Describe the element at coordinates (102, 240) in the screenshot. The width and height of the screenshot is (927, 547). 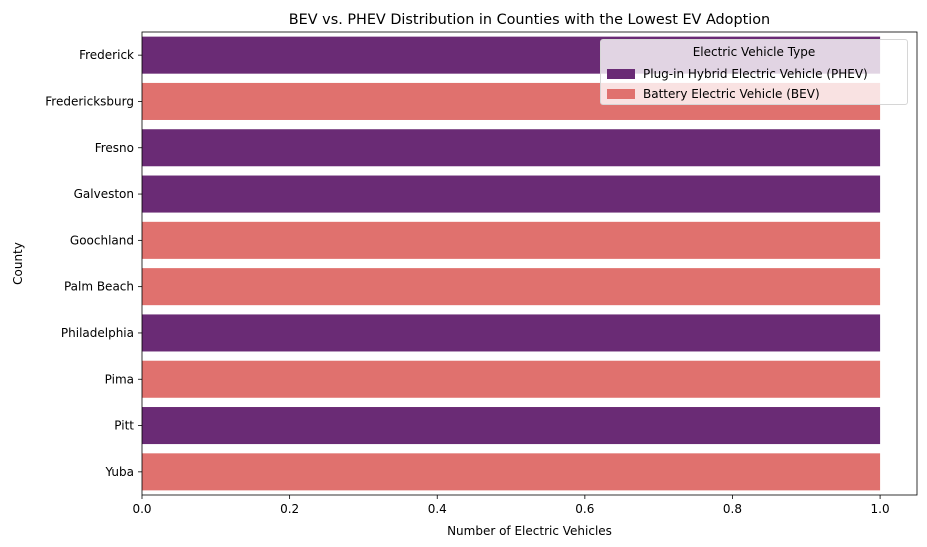
I see `y-tick-label: Goochland` at that location.